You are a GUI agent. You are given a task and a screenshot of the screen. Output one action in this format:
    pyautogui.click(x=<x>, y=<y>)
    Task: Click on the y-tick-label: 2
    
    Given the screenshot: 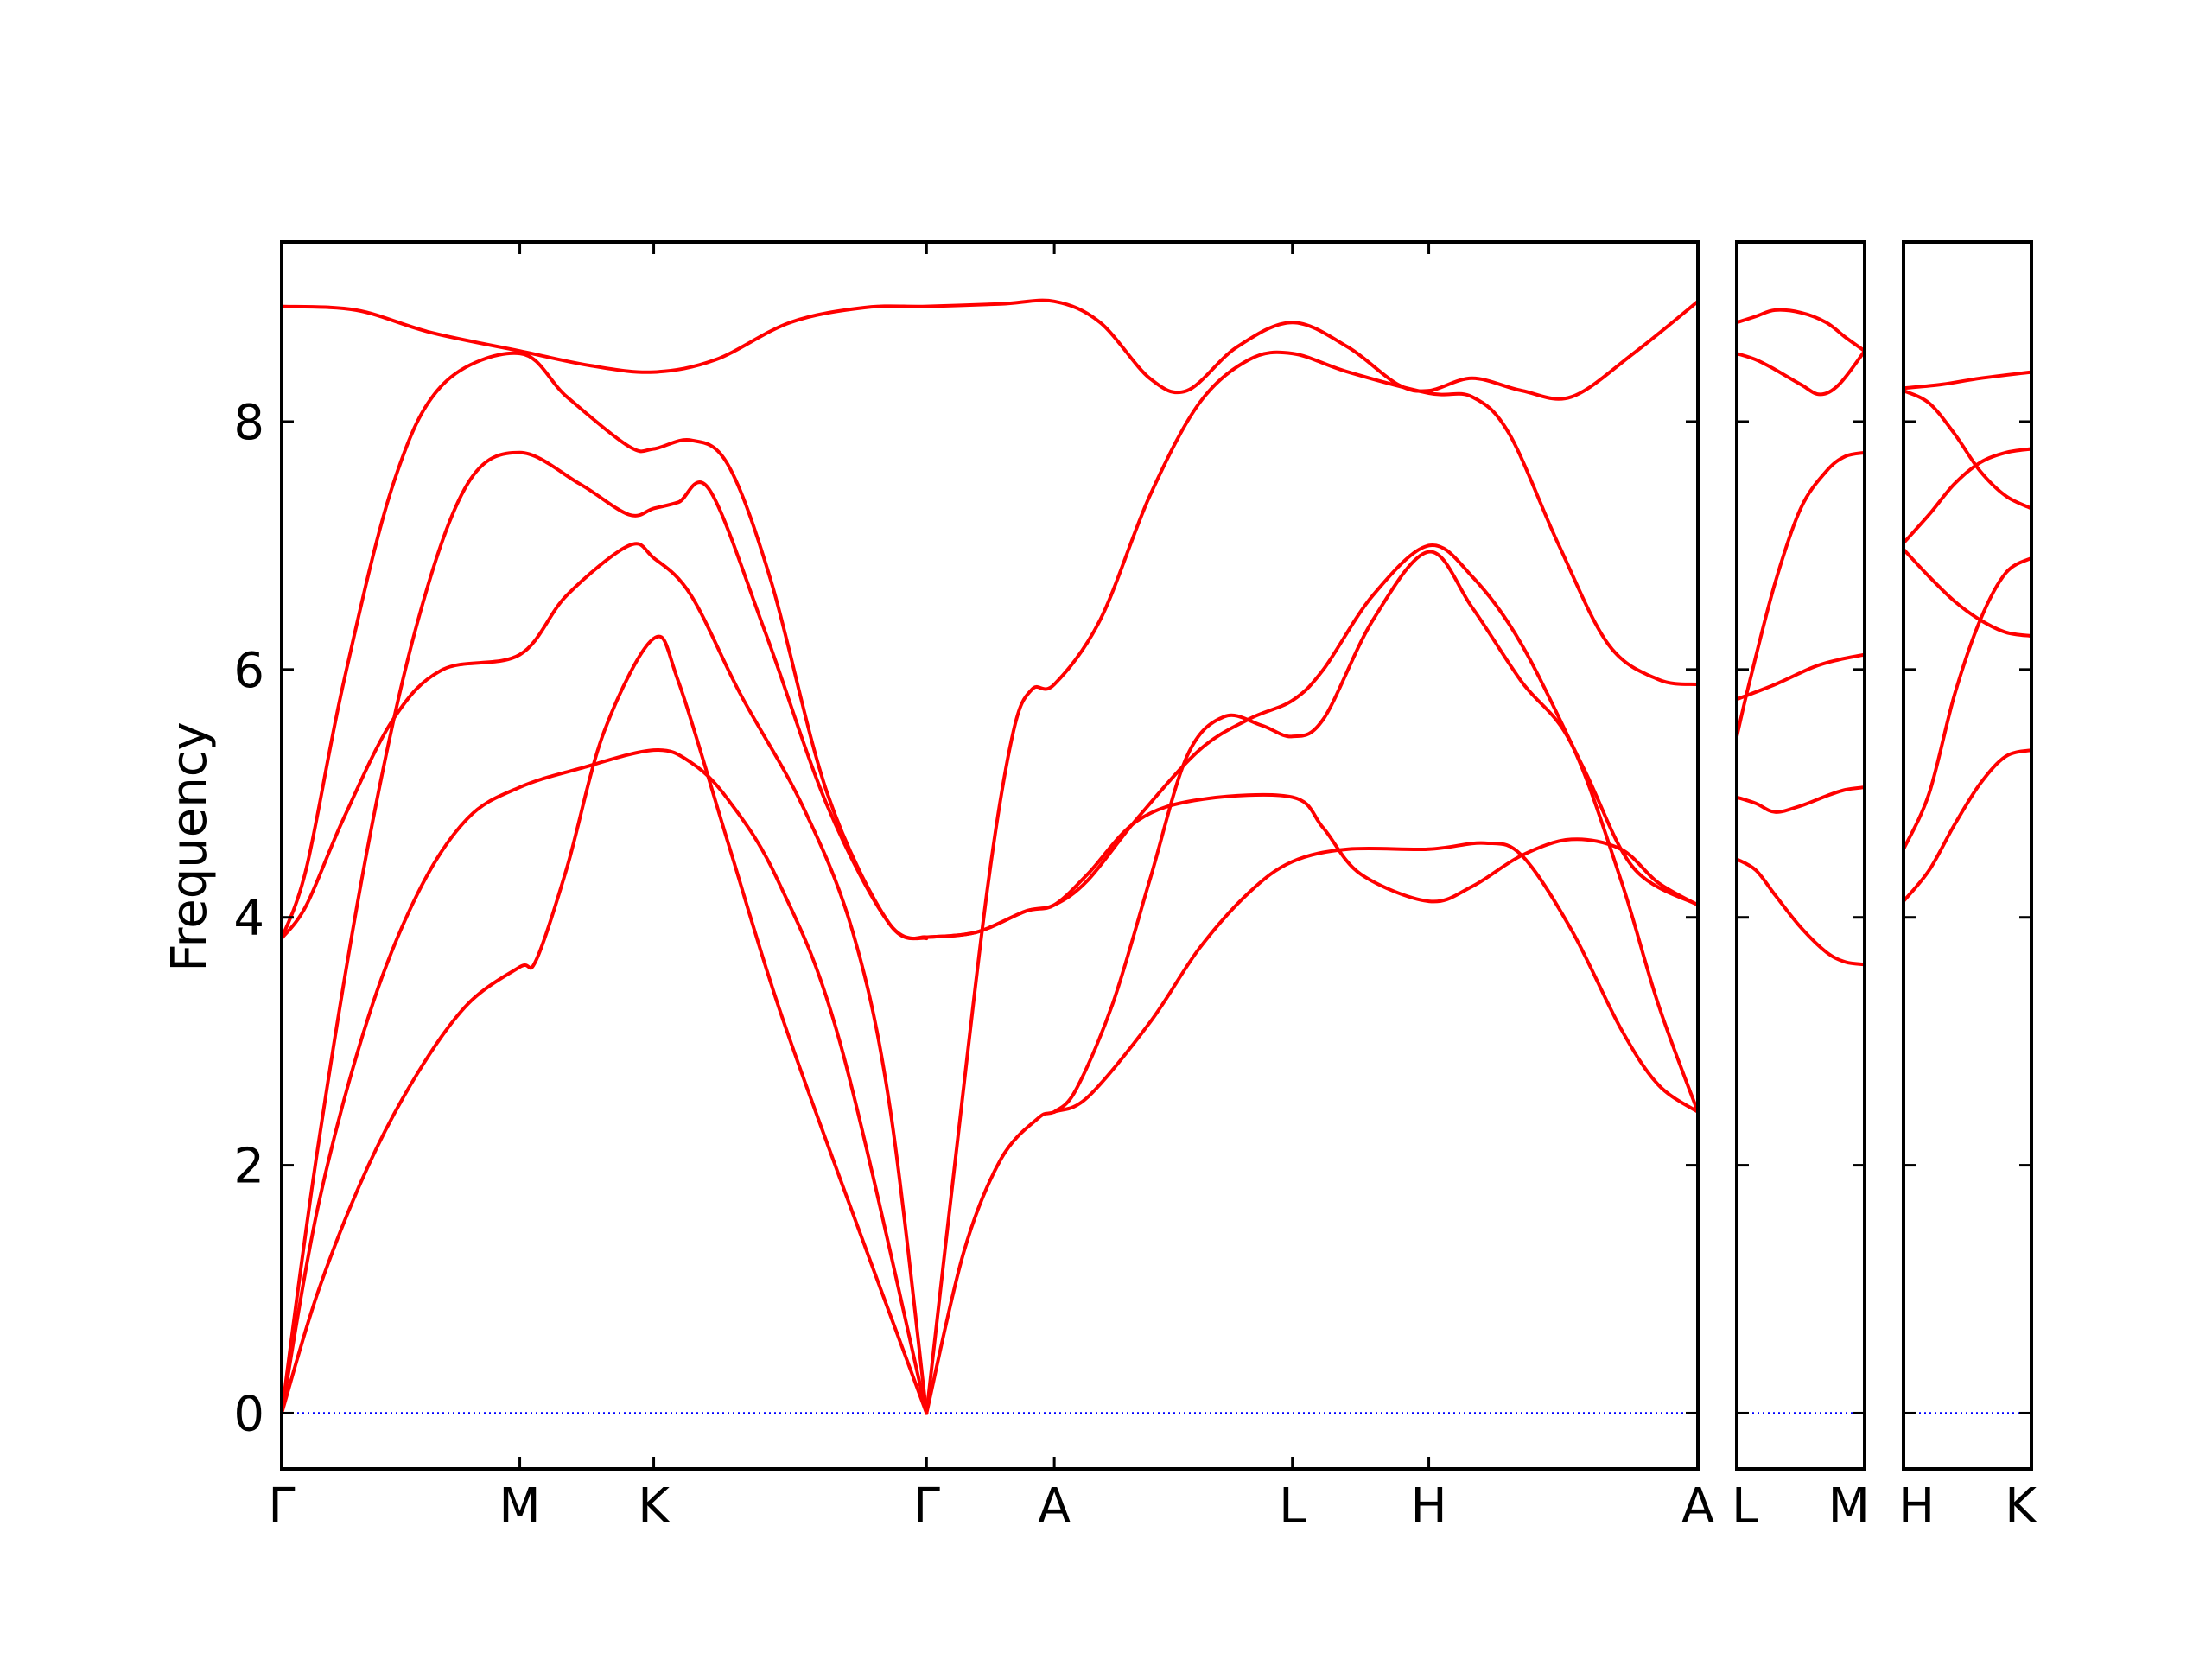 What is the action you would take?
    pyautogui.click(x=248, y=1167)
    